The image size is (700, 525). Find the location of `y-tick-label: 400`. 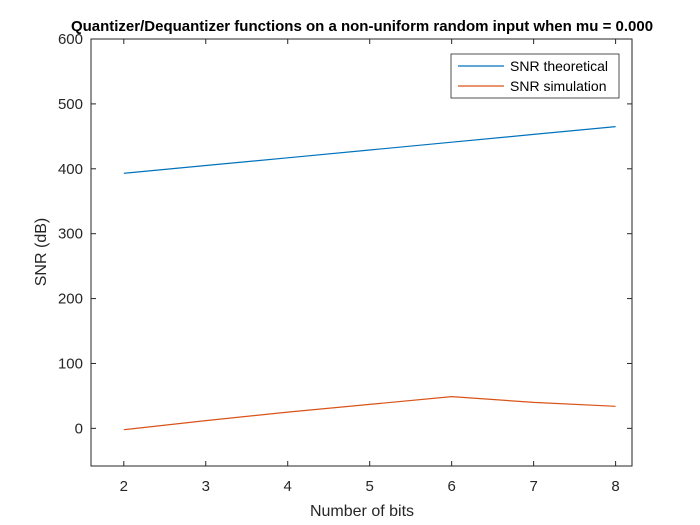

y-tick-label: 400 is located at coordinates (70, 169).